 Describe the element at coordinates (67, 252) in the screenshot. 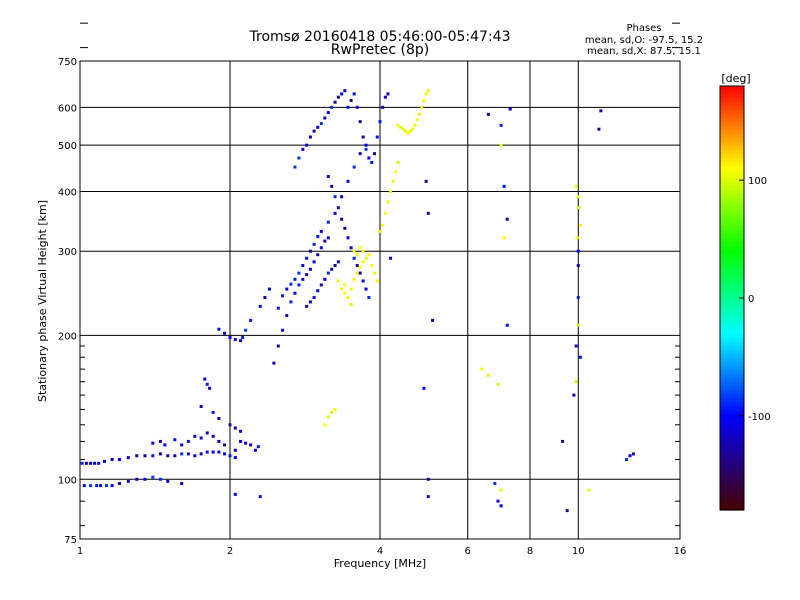

I see `y-tick-label: 300` at that location.